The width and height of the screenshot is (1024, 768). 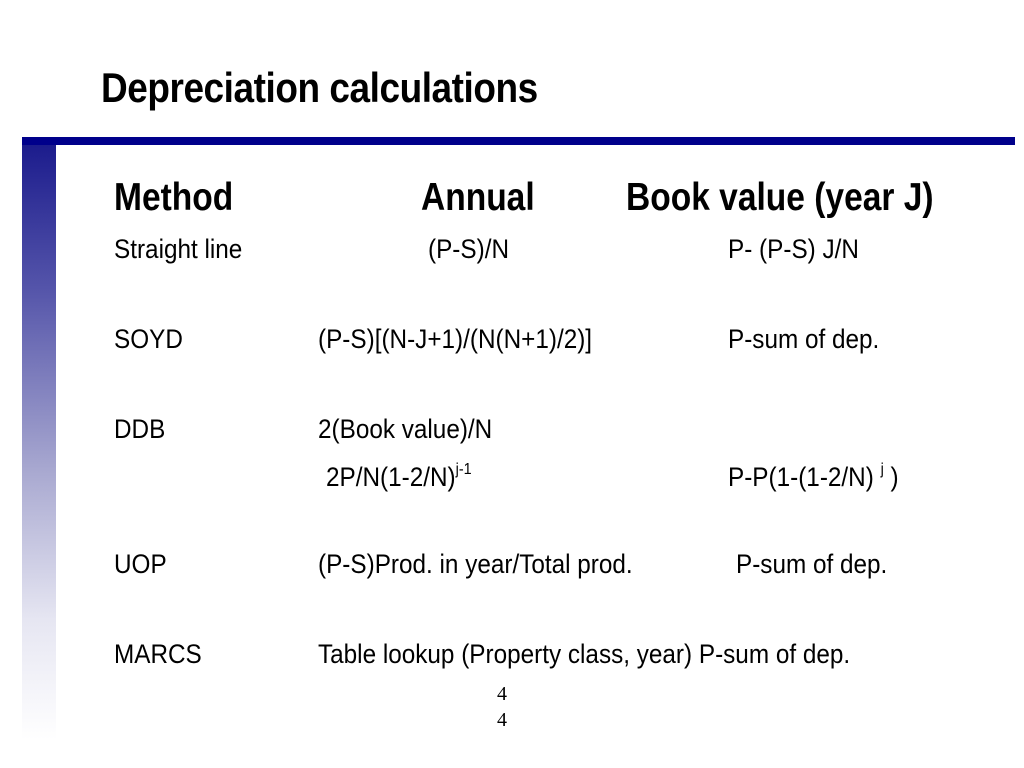 I want to click on row-uop-method: UOP, so click(x=140, y=564).